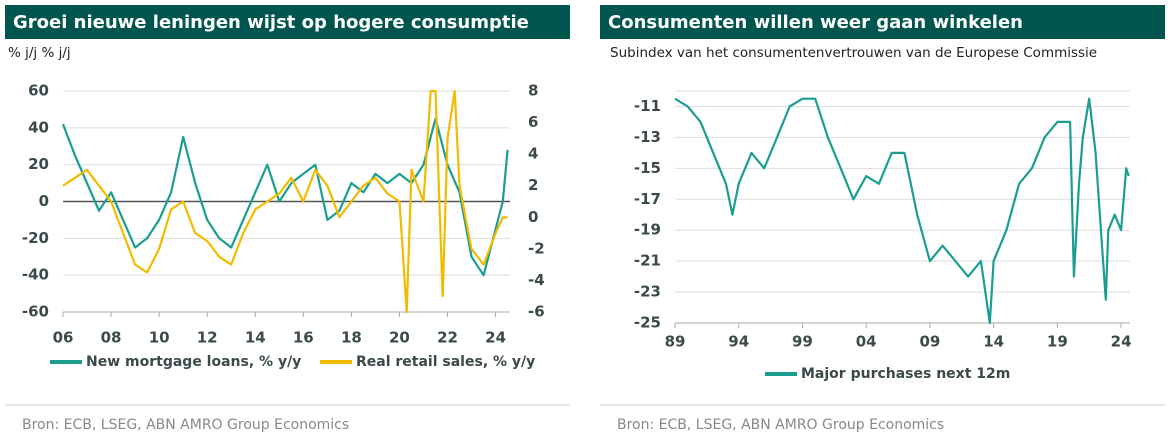 Image resolution: width=1175 pixels, height=435 pixels. What do you see at coordinates (536, 312) in the screenshot?
I see `y2-tick-label: -6` at bounding box center [536, 312].